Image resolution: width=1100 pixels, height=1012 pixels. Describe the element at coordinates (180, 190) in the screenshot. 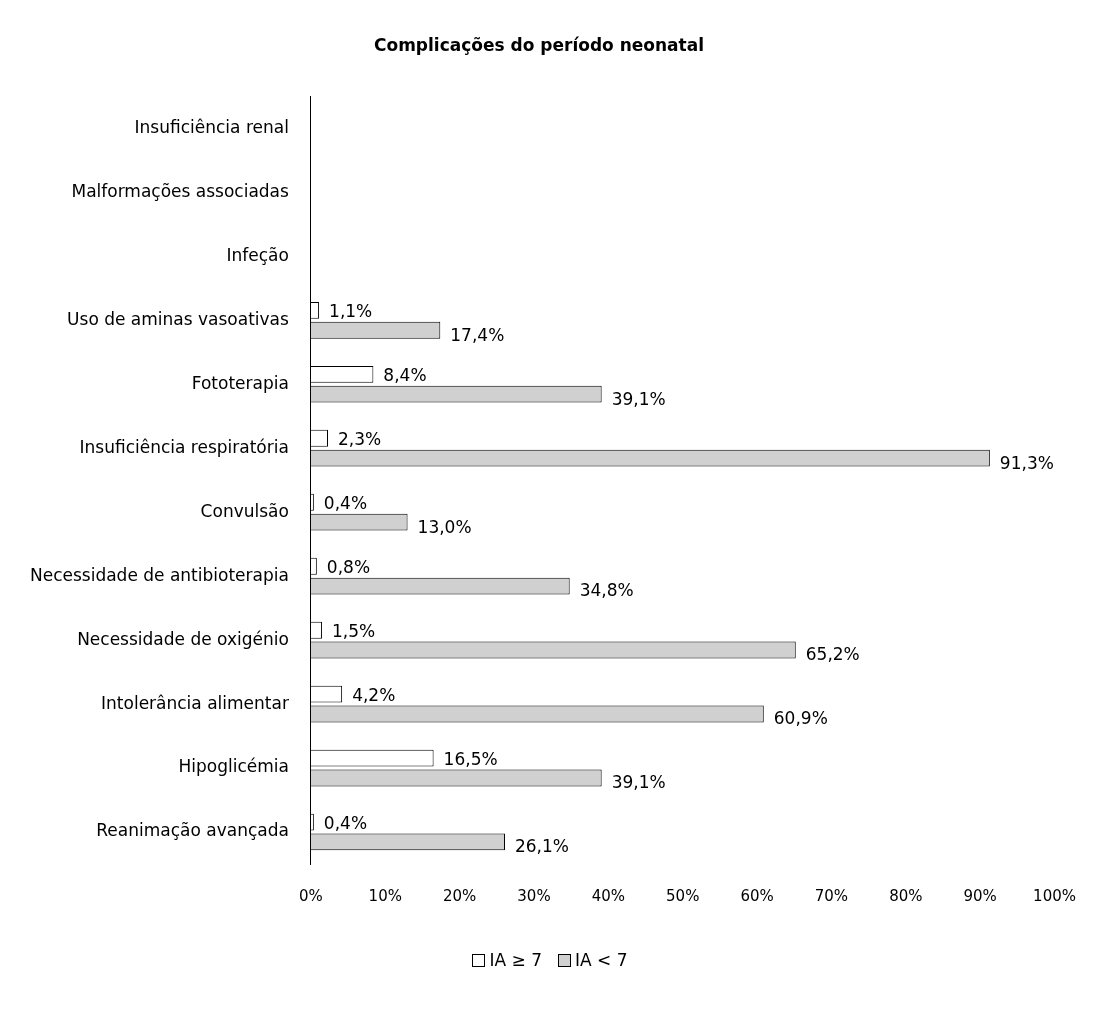

I see `y-tick-label: Malformações associadas` at that location.